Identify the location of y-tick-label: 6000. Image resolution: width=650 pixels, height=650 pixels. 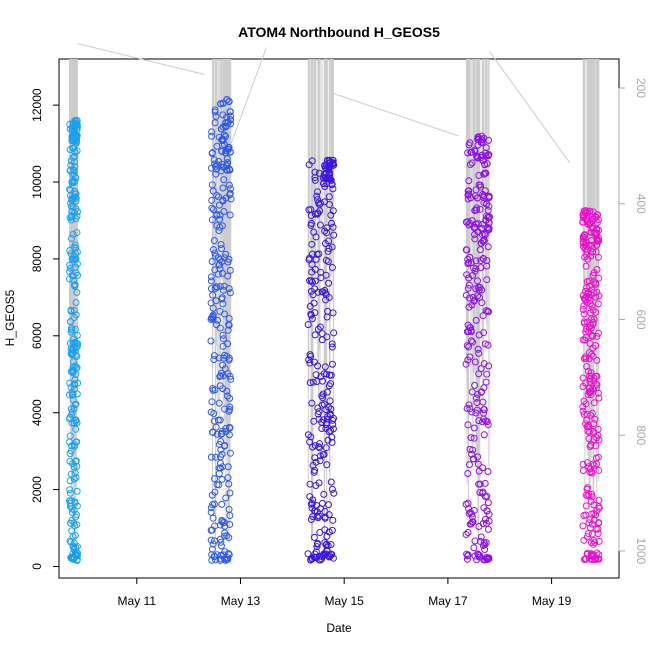
(37, 335).